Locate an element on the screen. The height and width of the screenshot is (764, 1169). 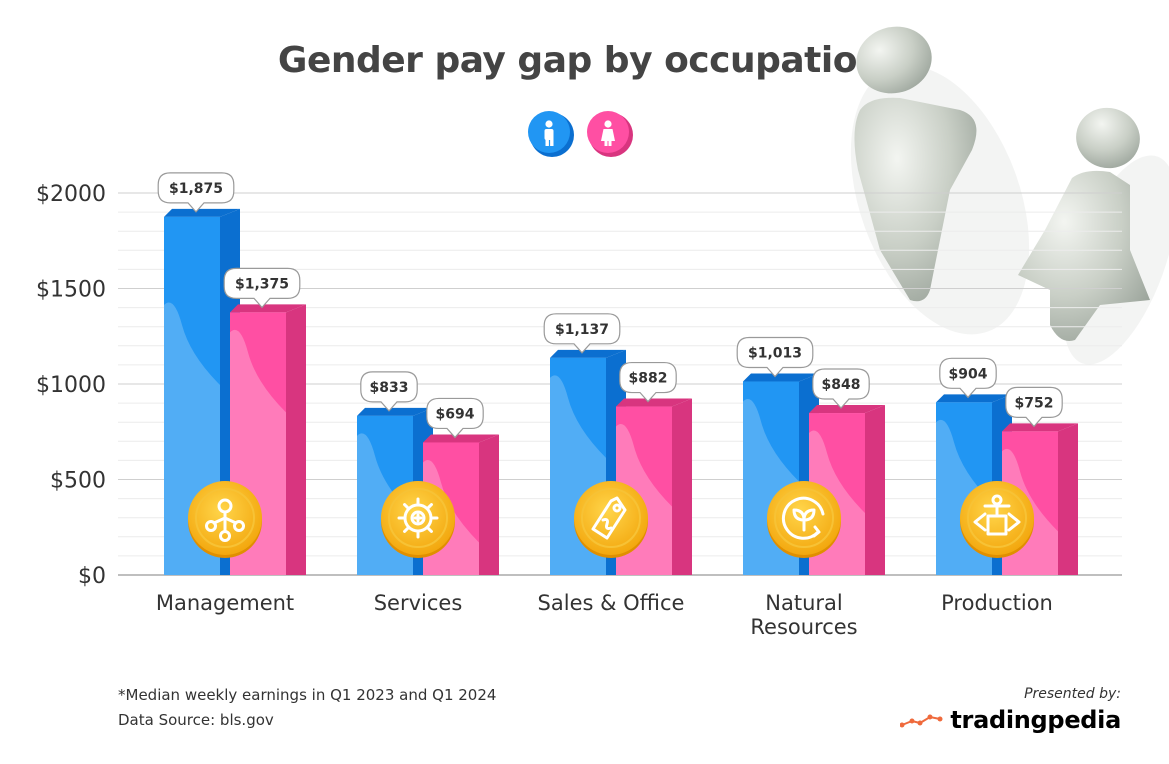
category-label: Sales & Office is located at coordinates (611, 603).